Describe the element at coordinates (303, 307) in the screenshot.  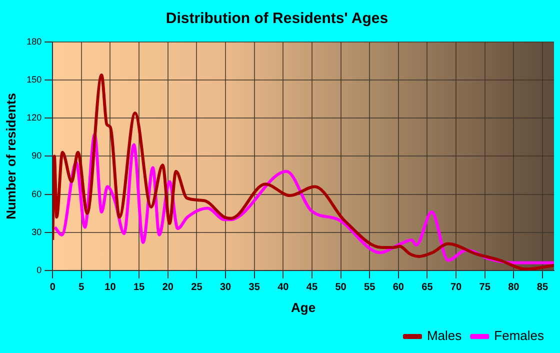
I see `x-axis-title: Age` at that location.